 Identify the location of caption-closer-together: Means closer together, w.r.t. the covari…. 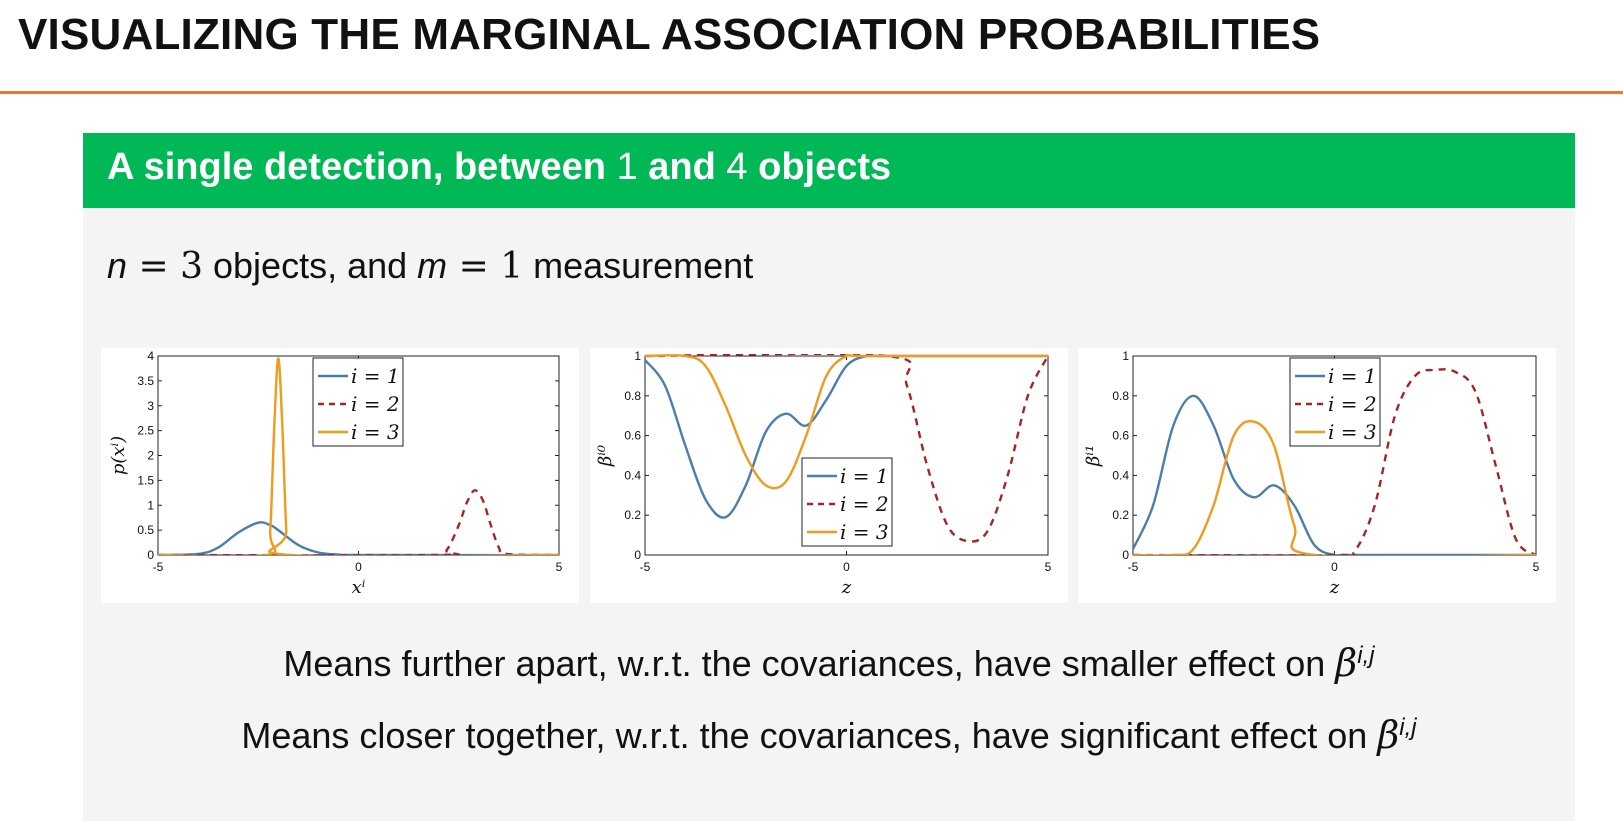
(829, 735).